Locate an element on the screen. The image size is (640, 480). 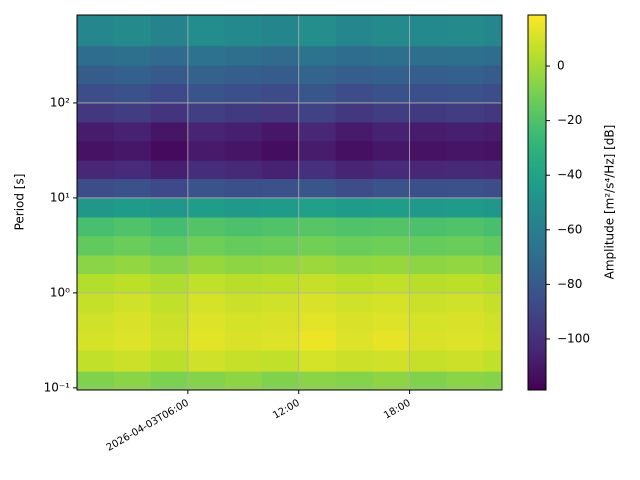
y-tick-label: 10¹ is located at coordinates (60, 197).